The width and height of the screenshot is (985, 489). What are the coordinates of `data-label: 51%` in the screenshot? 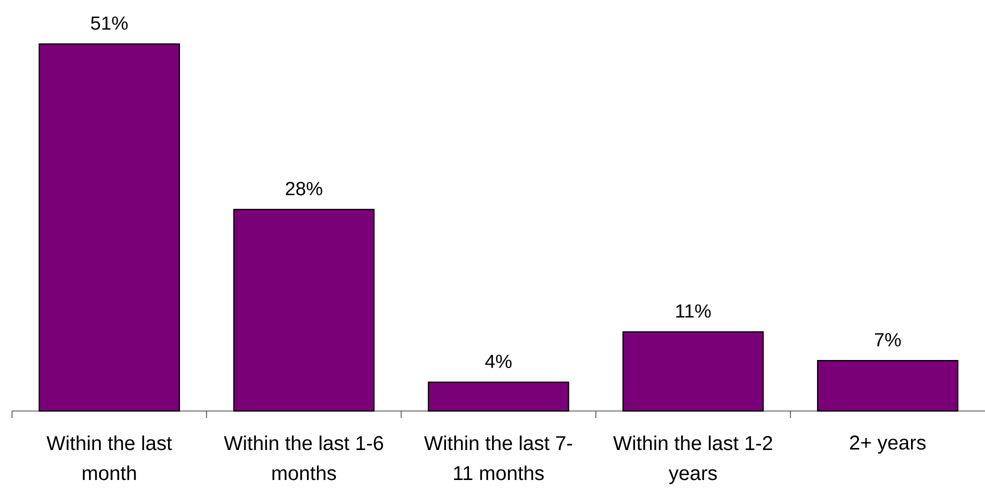 It's located at (109, 23).